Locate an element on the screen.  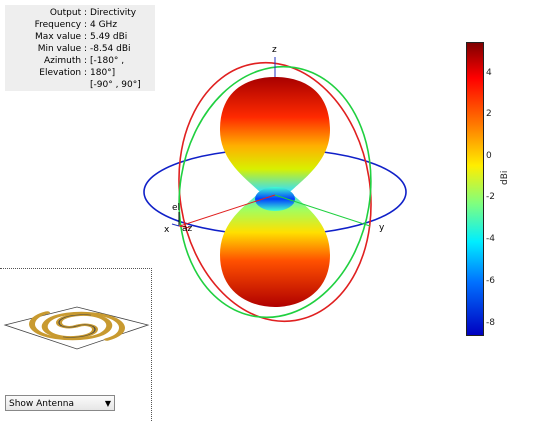
el-axis-label: el is located at coordinates (176, 208).